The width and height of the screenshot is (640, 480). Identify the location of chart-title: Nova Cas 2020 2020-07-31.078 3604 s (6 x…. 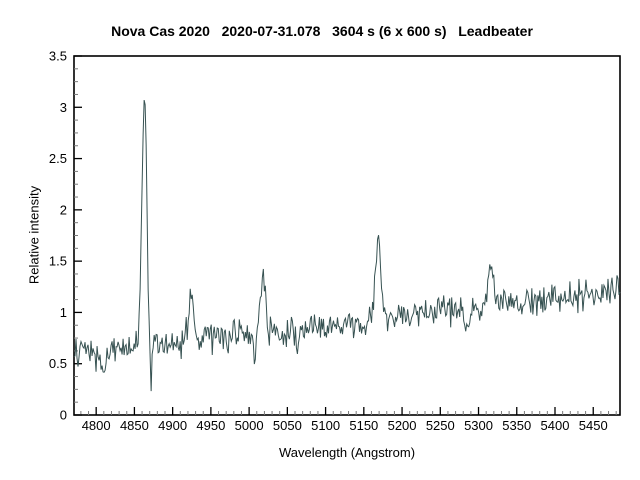
(322, 31).